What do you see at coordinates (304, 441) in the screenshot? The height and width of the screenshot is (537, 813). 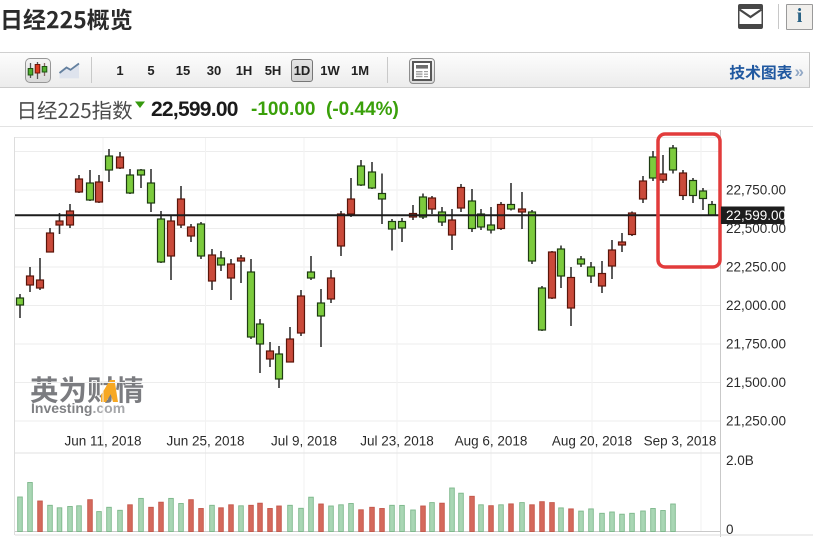 I see `svg-text: Jul 9, 2018` at bounding box center [304, 441].